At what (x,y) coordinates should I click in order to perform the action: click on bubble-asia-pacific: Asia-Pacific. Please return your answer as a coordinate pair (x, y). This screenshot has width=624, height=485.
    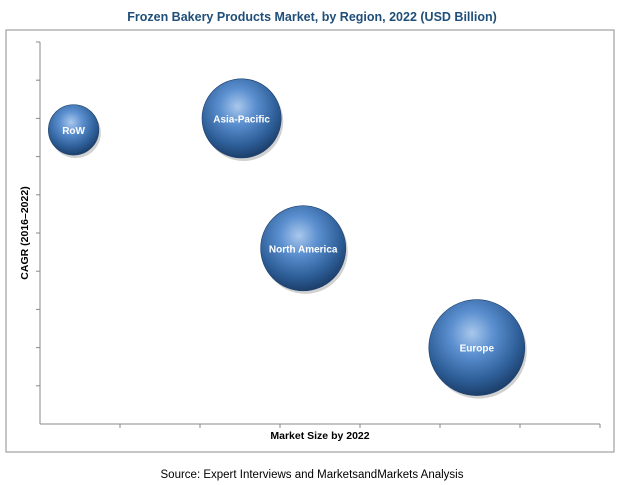
    Looking at the image, I should click on (242, 120).